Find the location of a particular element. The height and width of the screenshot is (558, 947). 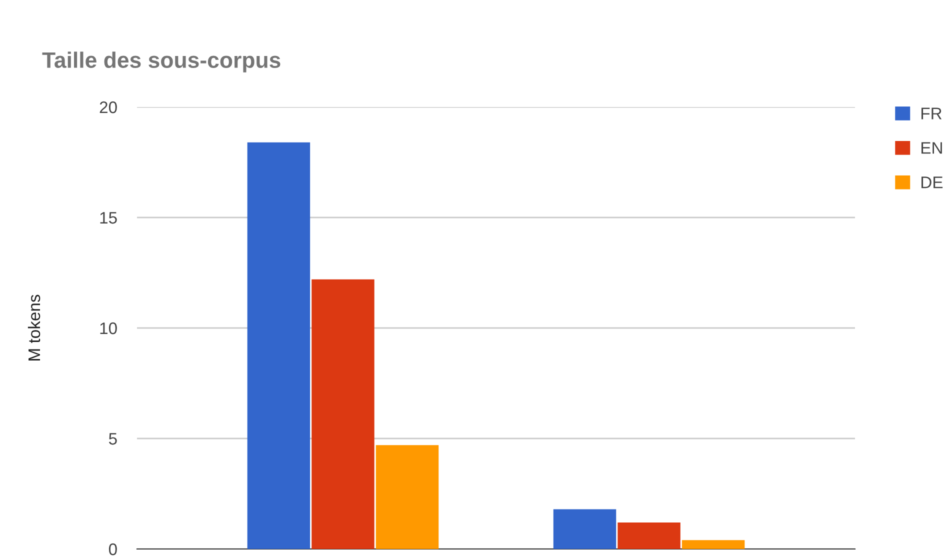

y-tick-label: 20 is located at coordinates (108, 107).